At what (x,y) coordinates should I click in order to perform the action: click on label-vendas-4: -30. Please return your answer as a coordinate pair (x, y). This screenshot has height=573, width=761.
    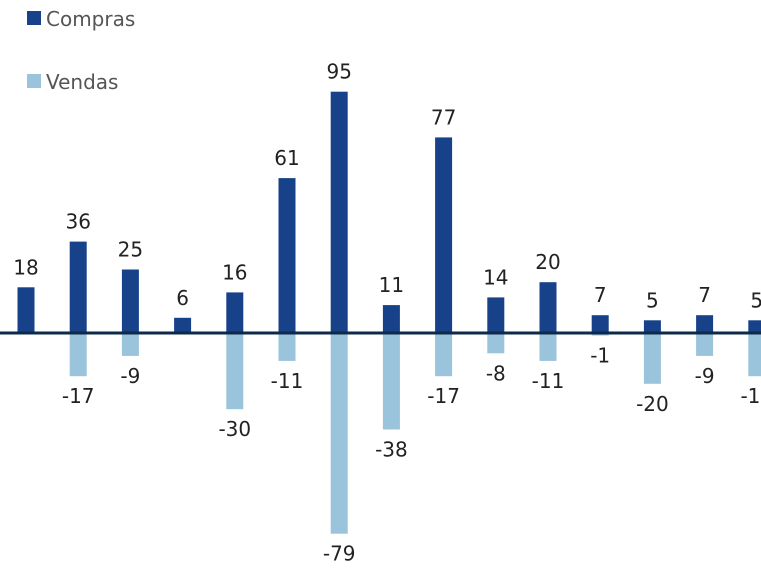
    Looking at the image, I should click on (234, 429).